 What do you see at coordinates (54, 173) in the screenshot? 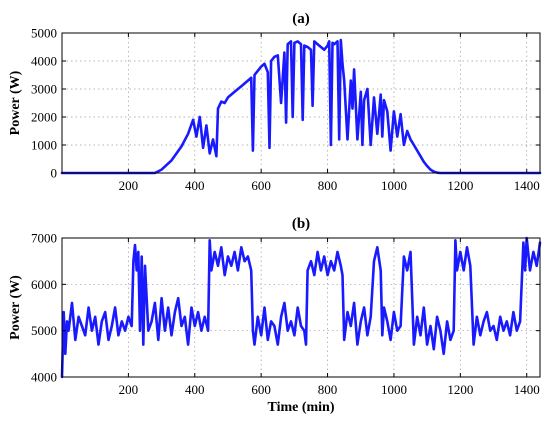
I see `y-tick-label: 0` at bounding box center [54, 173].